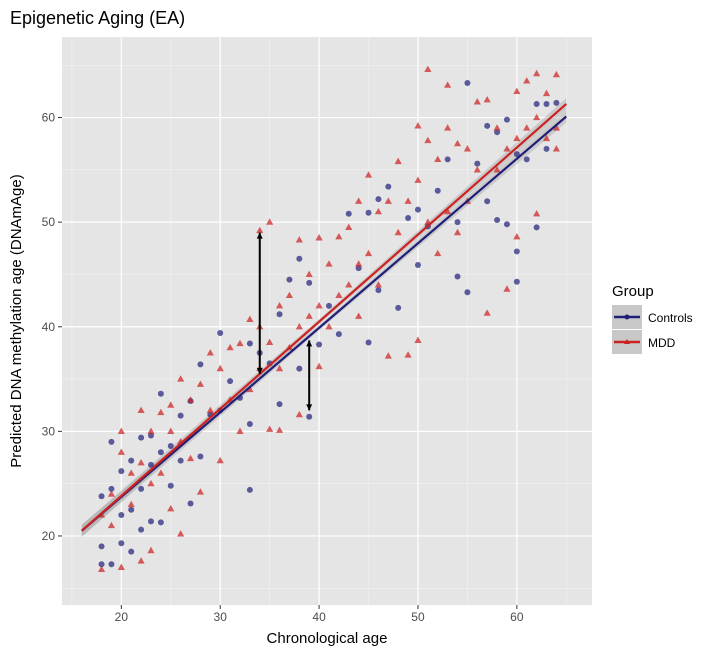 Image resolution: width=720 pixels, height=656 pixels. What do you see at coordinates (418, 617) in the screenshot?
I see `x-tick-label: 50` at bounding box center [418, 617].